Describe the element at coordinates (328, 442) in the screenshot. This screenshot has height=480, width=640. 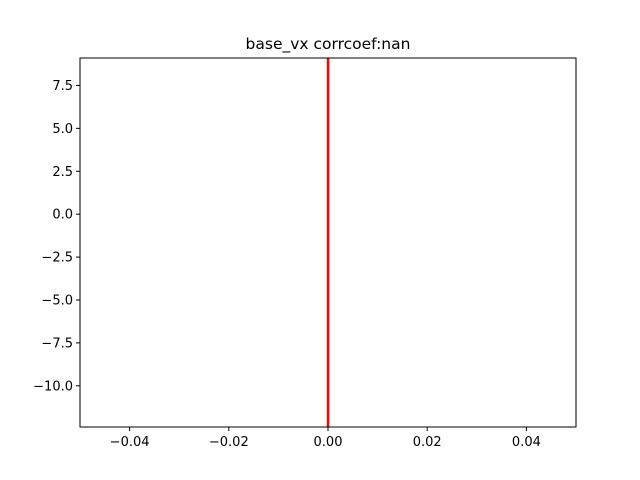
I see `x-tick-label: 0.00` at that location.